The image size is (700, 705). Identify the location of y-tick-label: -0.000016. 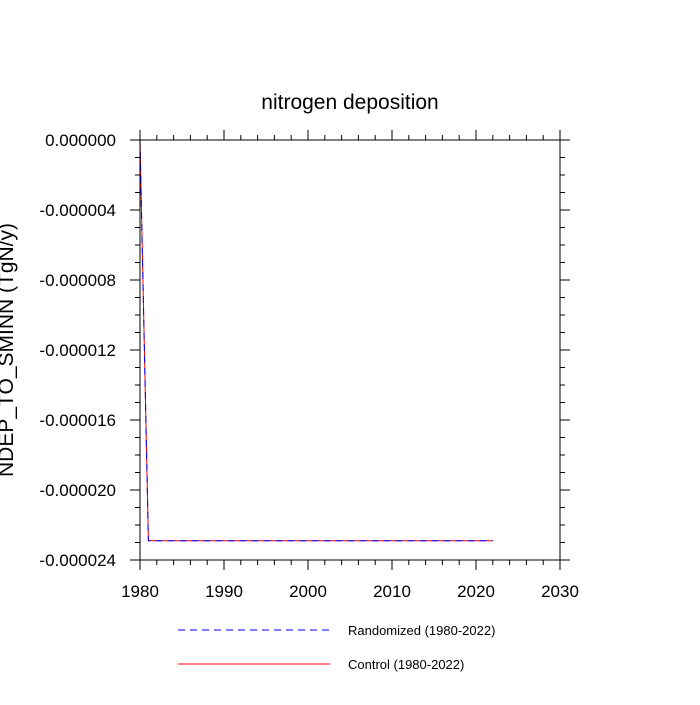
(77, 420).